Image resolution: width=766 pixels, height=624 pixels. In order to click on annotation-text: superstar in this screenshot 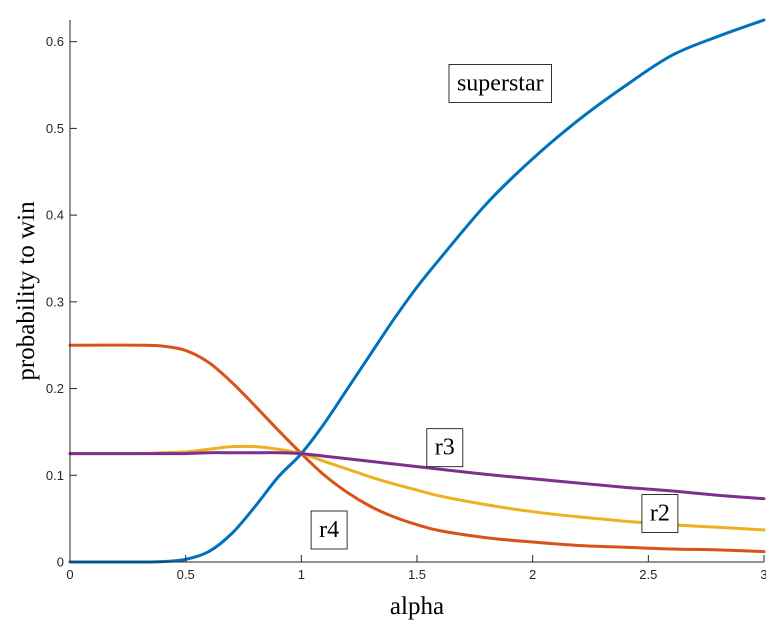, I will do `click(500, 83)`.